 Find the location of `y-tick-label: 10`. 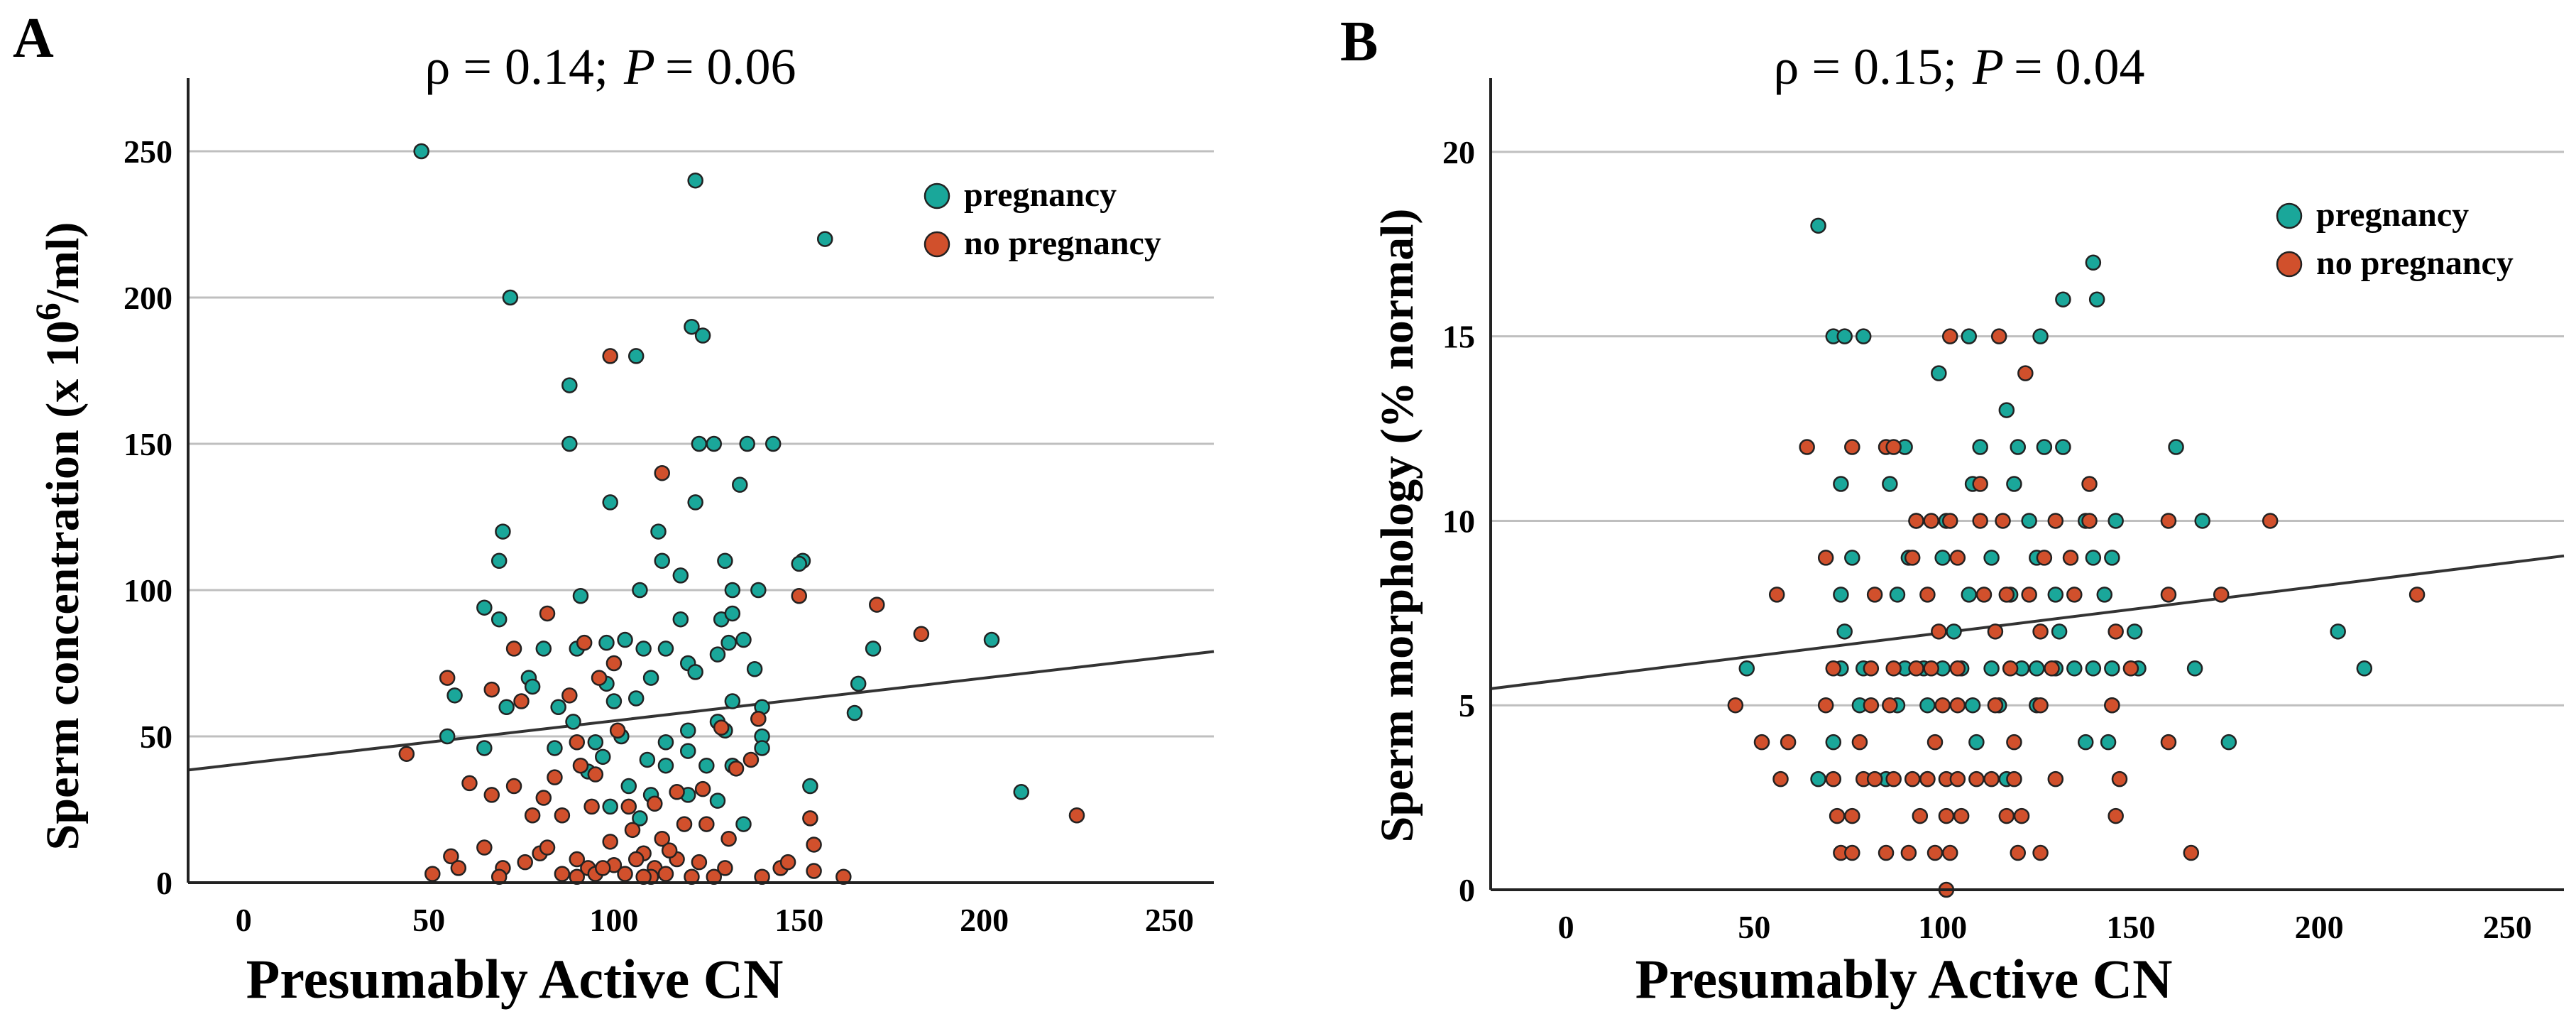

y-tick-label: 10 is located at coordinates (1458, 521).